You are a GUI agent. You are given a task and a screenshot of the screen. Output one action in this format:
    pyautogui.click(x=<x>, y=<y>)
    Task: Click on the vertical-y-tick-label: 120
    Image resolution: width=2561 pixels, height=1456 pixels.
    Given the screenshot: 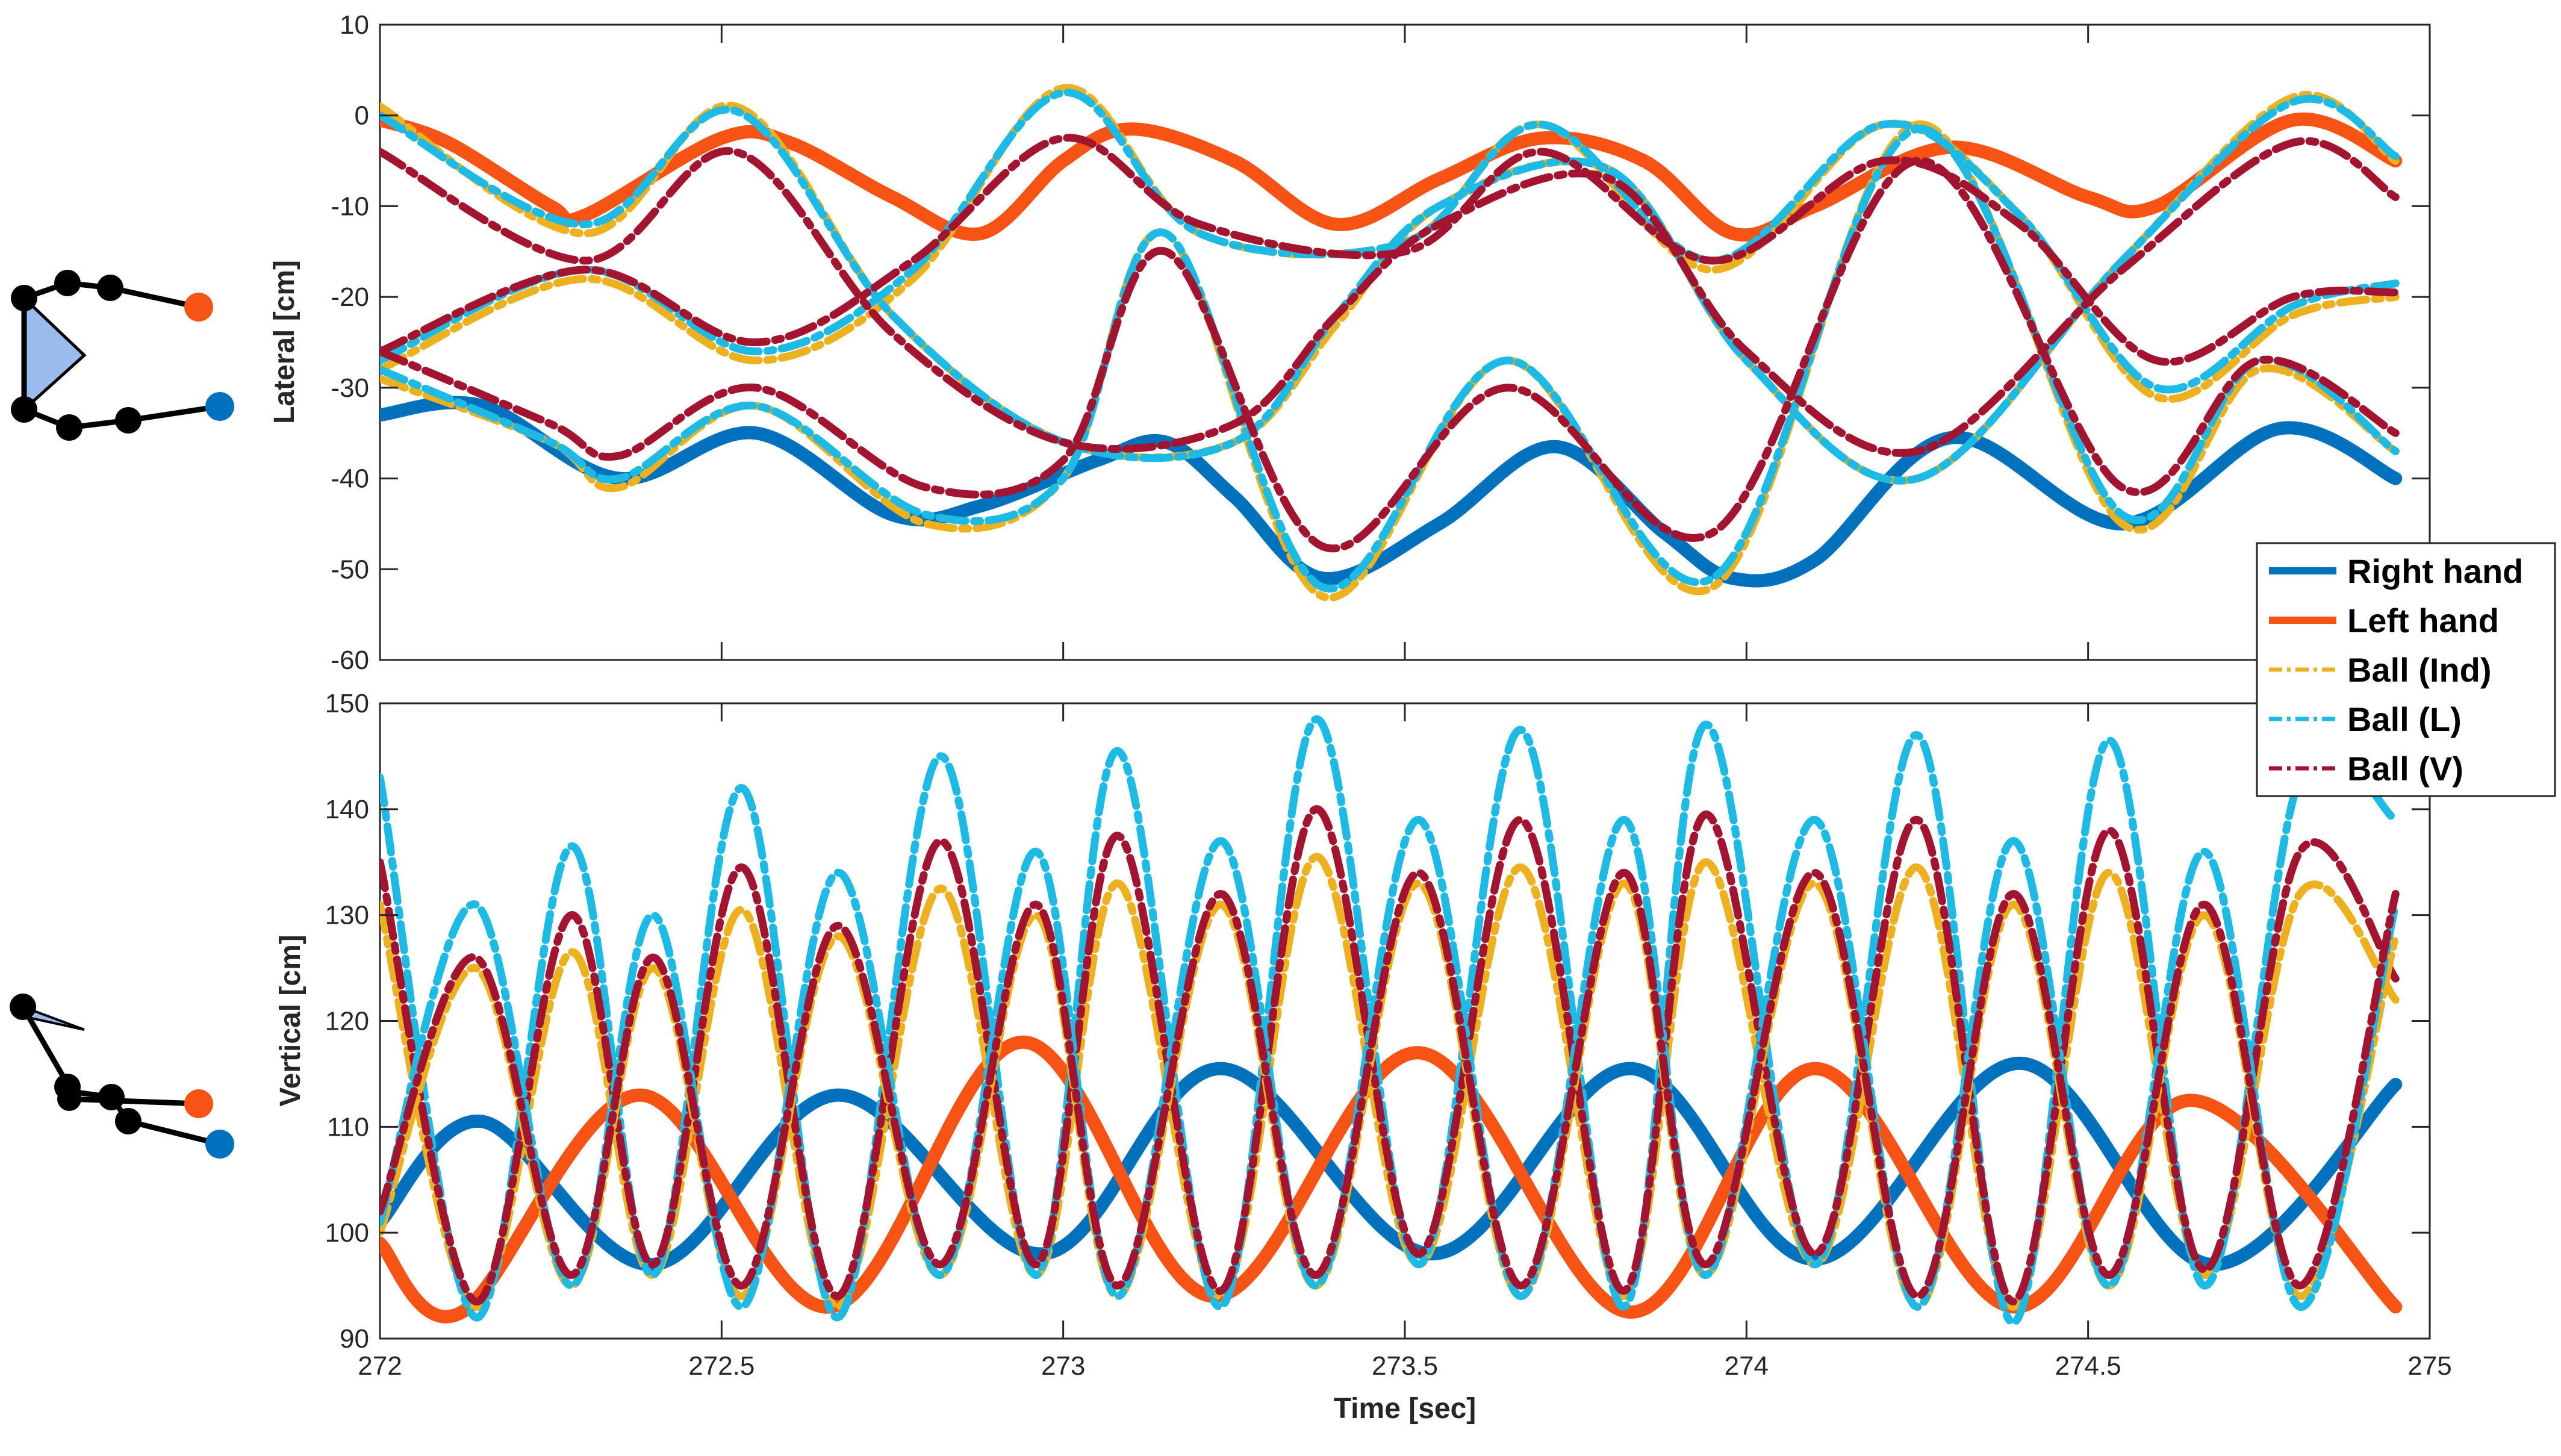 What is the action you would take?
    pyautogui.click(x=347, y=1021)
    